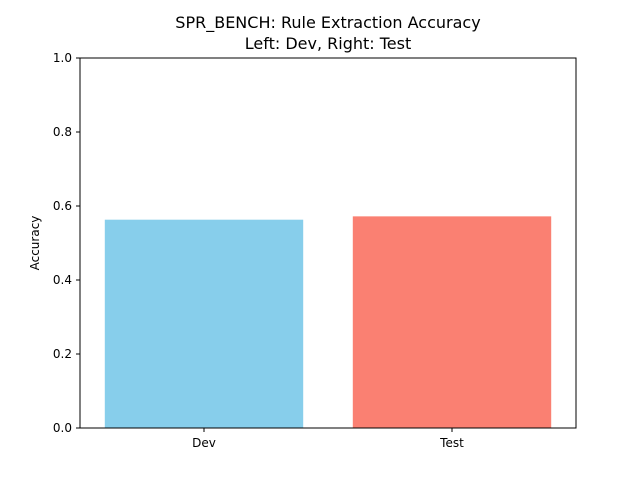 The height and width of the screenshot is (480, 640). Describe the element at coordinates (204, 443) in the screenshot. I see `x-tick-label-dev: Dev` at that location.